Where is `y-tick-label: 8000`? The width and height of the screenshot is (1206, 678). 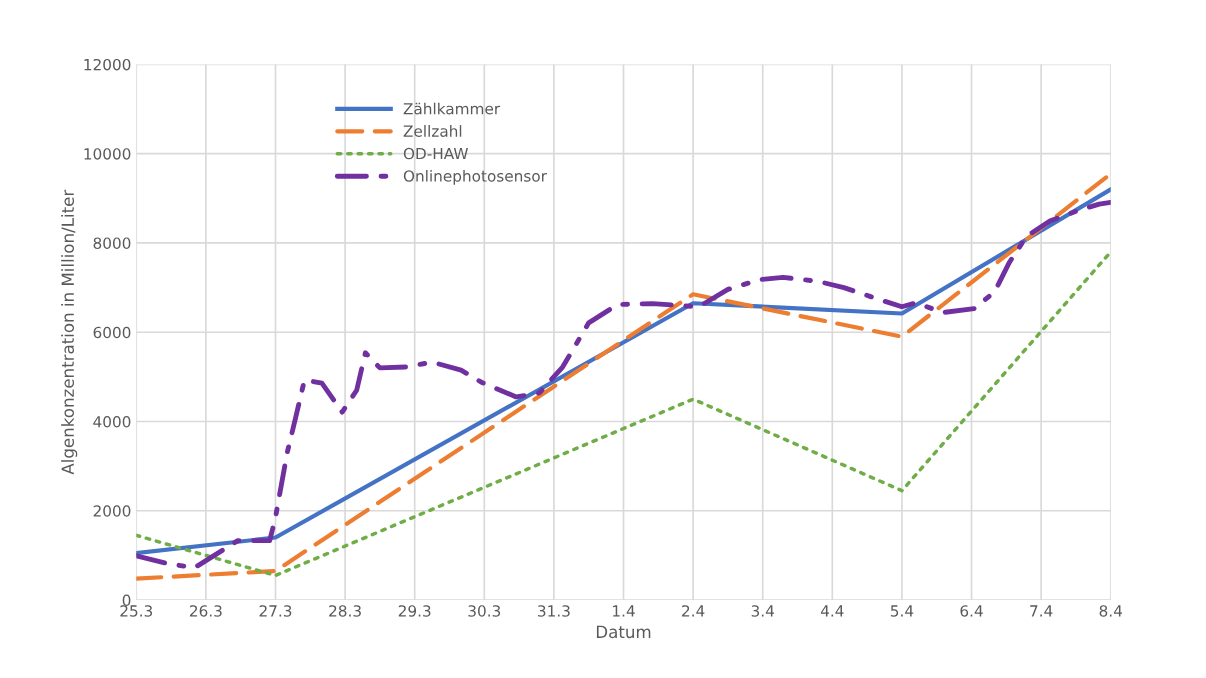 y-tick-label: 8000 is located at coordinates (112, 243).